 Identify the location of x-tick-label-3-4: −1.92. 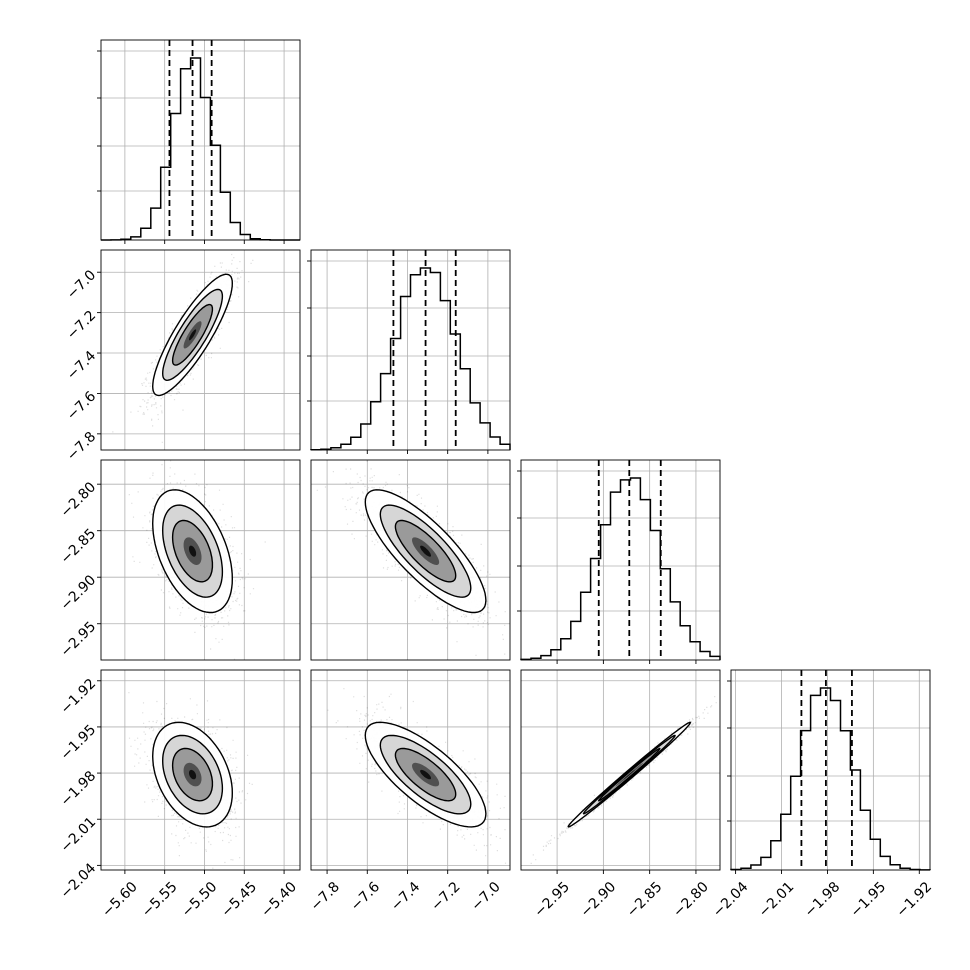
(915, 900).